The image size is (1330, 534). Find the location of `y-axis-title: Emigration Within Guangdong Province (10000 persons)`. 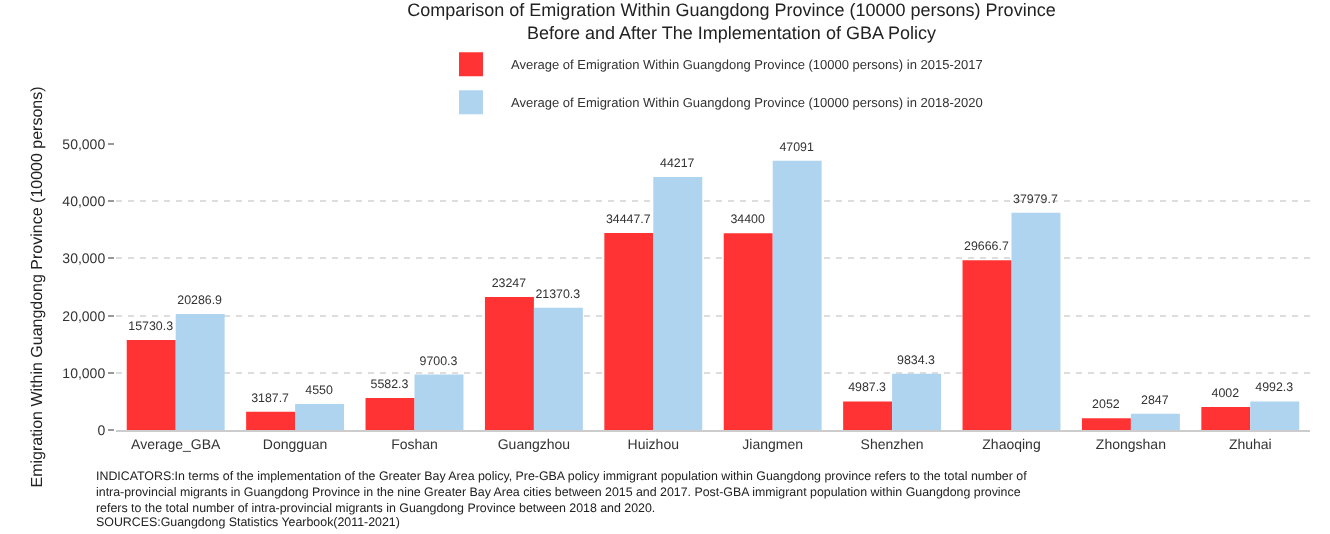

y-axis-title: Emigration Within Guangdong Province (10000 persons) is located at coordinates (36, 286).